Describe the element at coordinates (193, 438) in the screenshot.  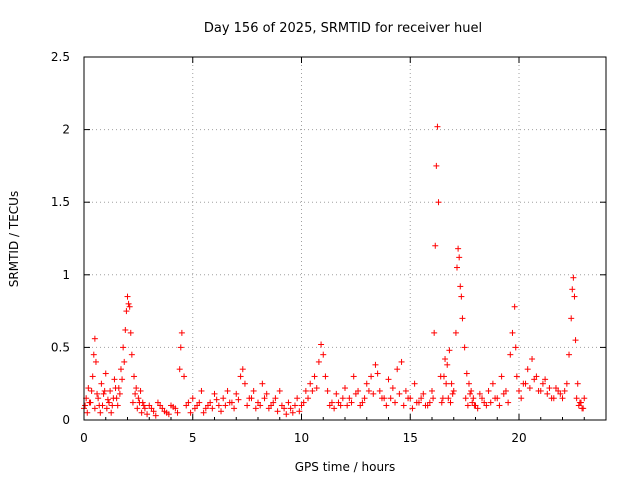
I see `x-tick-label: 5` at that location.